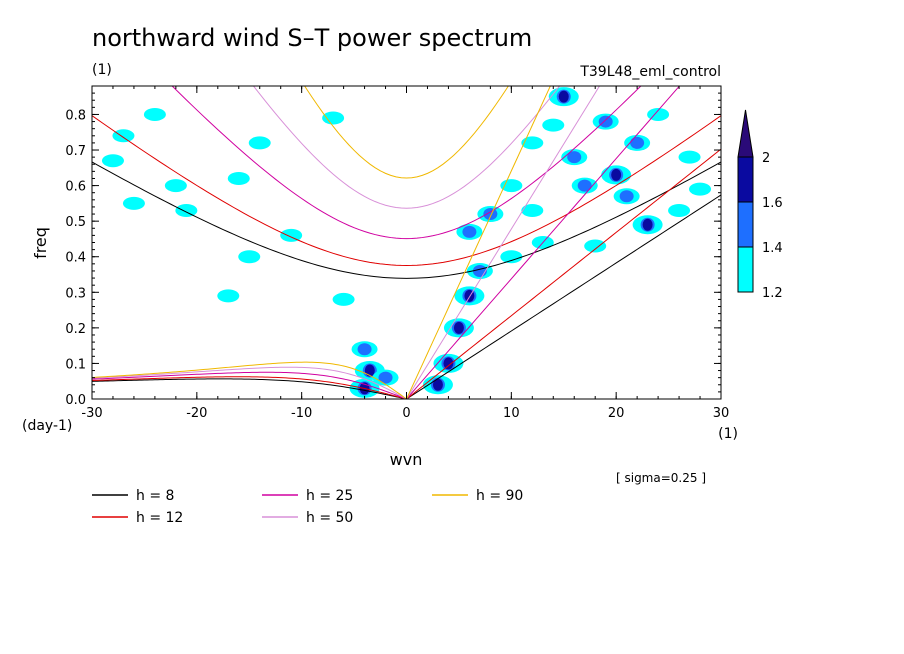  Describe the element at coordinates (47, 426) in the screenshot. I see `y-unit-label: (day-1)` at that location.